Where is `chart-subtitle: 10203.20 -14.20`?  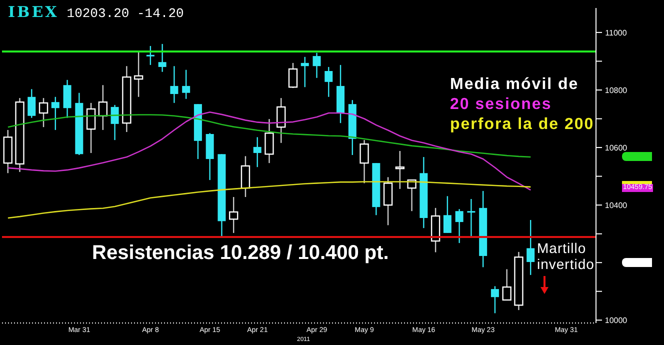 chart-subtitle: 10203.20 -14.20 is located at coordinates (125, 13).